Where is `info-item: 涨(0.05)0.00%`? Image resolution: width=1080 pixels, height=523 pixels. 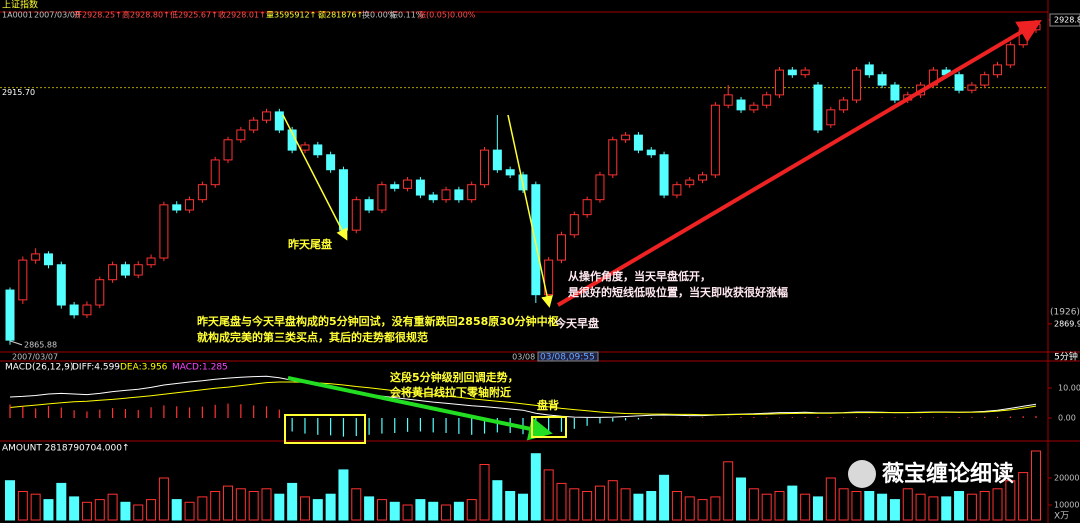 info-item: 涨(0.05)0.00% is located at coordinates (447, 15).